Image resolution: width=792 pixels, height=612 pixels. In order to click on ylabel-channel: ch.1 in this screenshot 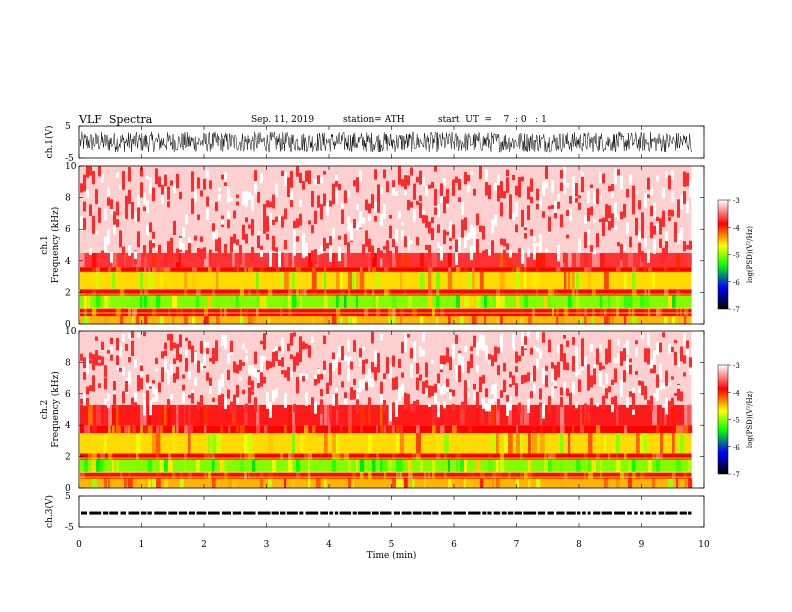, I will do `click(45, 244)`.